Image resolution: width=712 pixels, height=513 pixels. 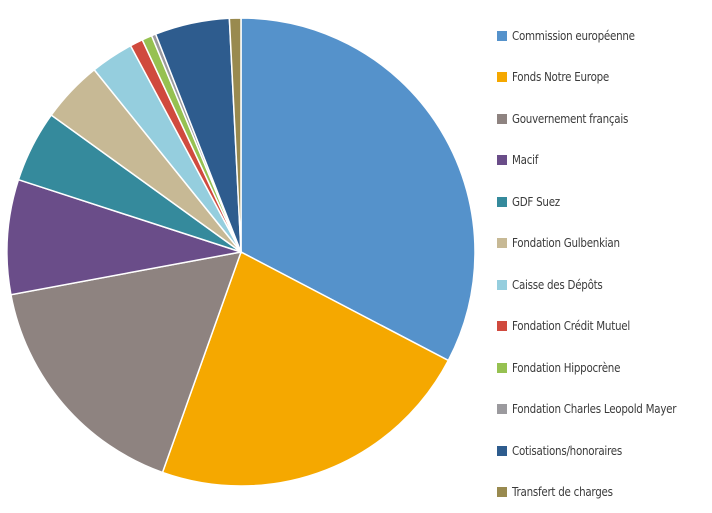 I want to click on legend-item: Caisse des Dépôts, so click(x=604, y=285).